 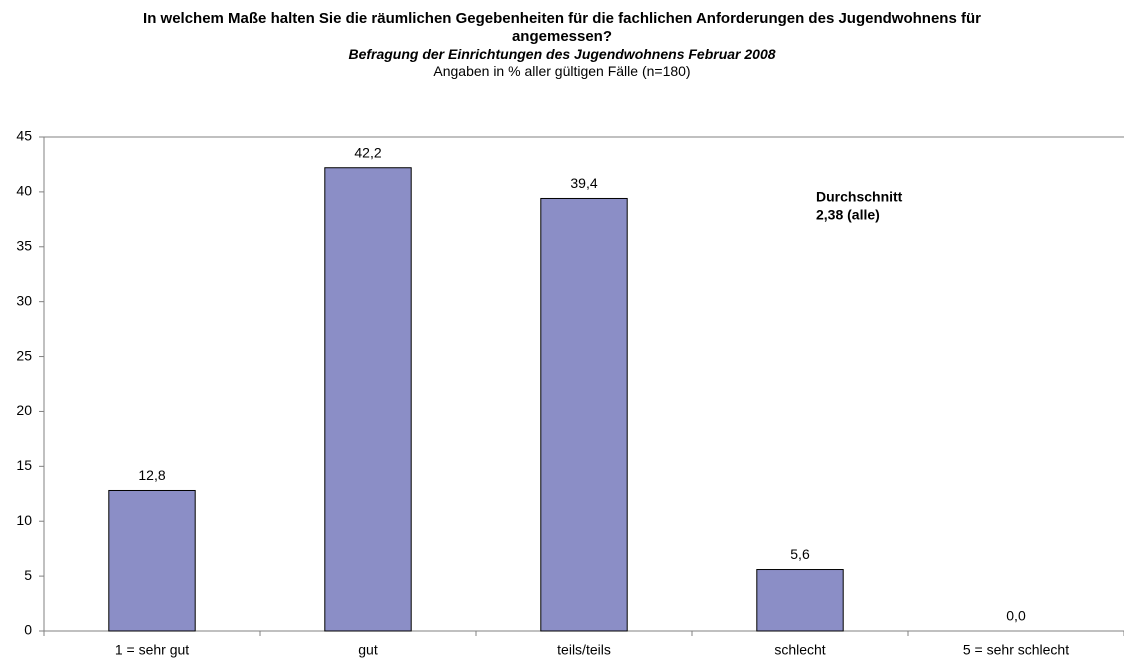 What do you see at coordinates (152, 650) in the screenshot?
I see `x-tick-label: 1 = sehr gut` at bounding box center [152, 650].